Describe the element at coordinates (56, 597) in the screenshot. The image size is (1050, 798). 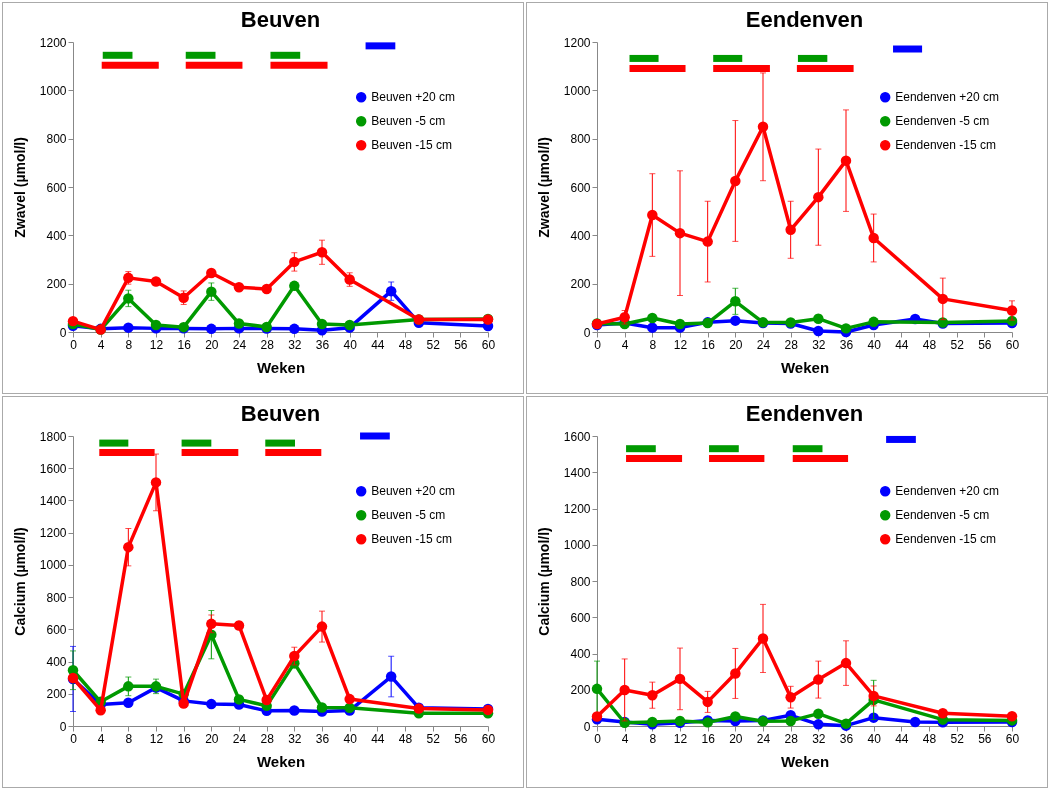
I see `y-tick-label: 800` at that location.